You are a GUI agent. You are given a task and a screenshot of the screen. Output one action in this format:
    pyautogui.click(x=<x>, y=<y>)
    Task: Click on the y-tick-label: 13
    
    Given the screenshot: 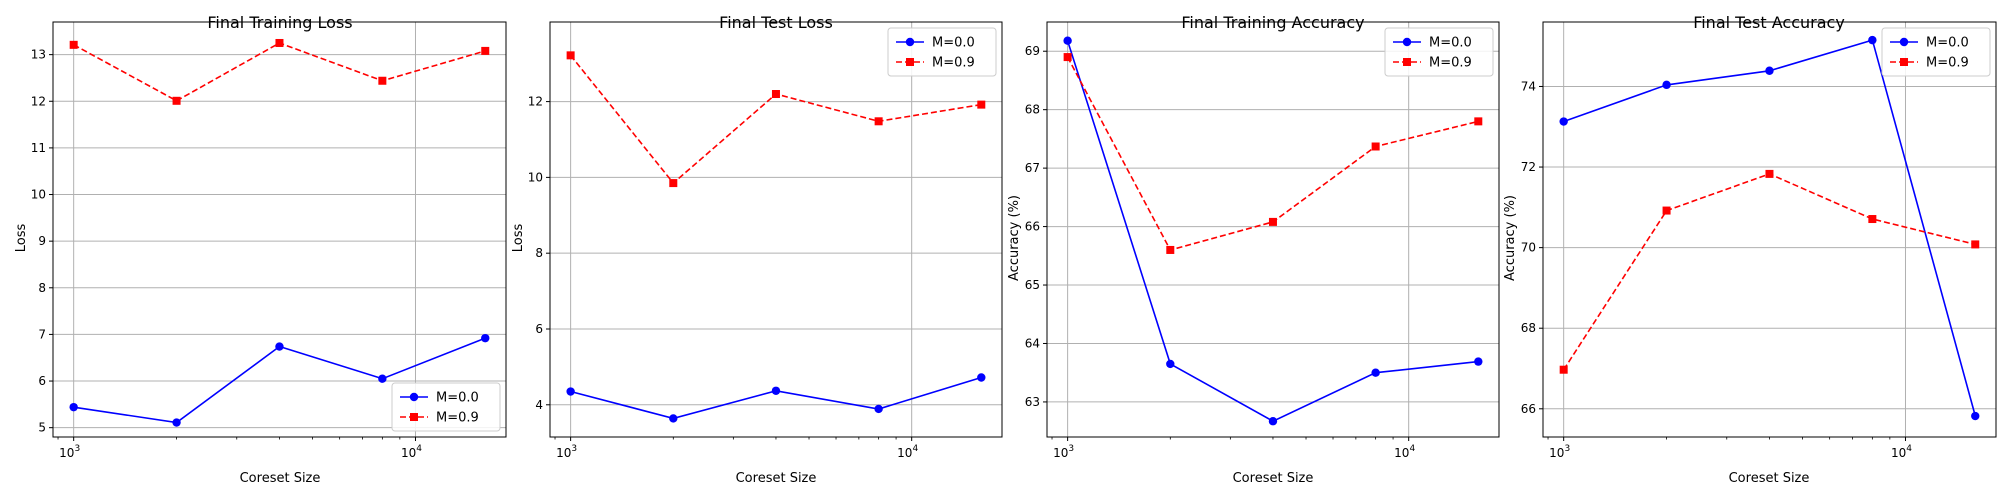 What is the action you would take?
    pyautogui.click(x=38, y=55)
    